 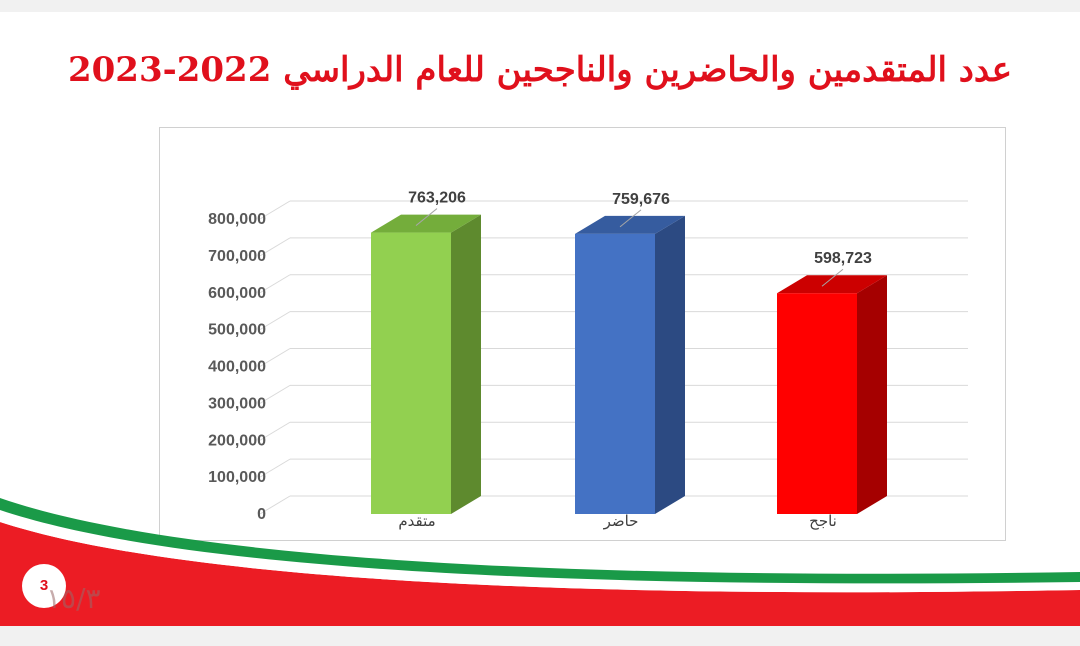 What do you see at coordinates (44, 586) in the screenshot?
I see `page-number-badge: 3` at bounding box center [44, 586].